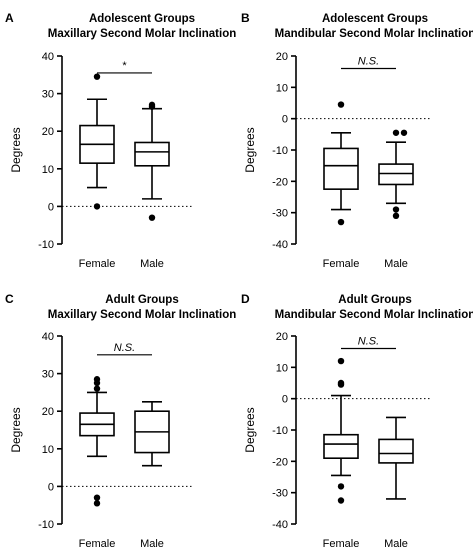 The height and width of the screenshot is (555, 473). I want to click on panel-letter: A, so click(9, 18).